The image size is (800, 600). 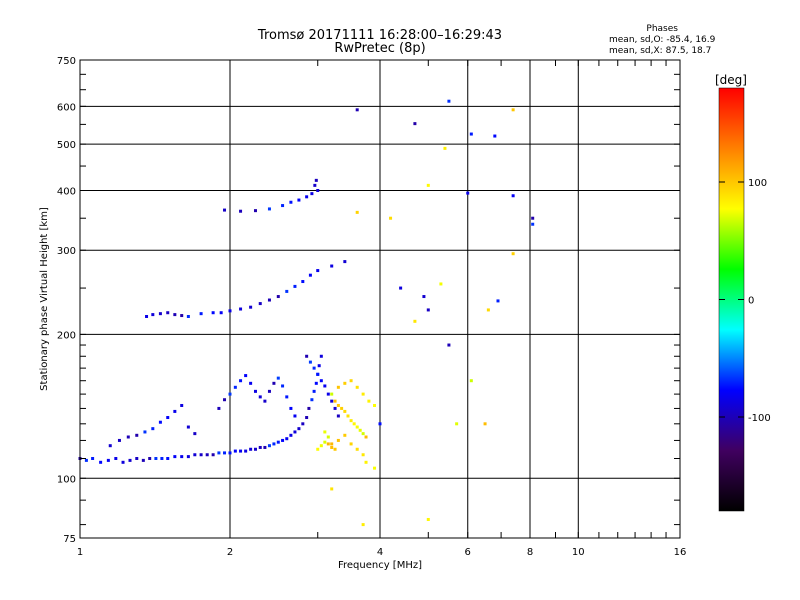 I want to click on phases-o-stats: mean, sd,O: -85.4, 16.9, so click(x=662, y=40).